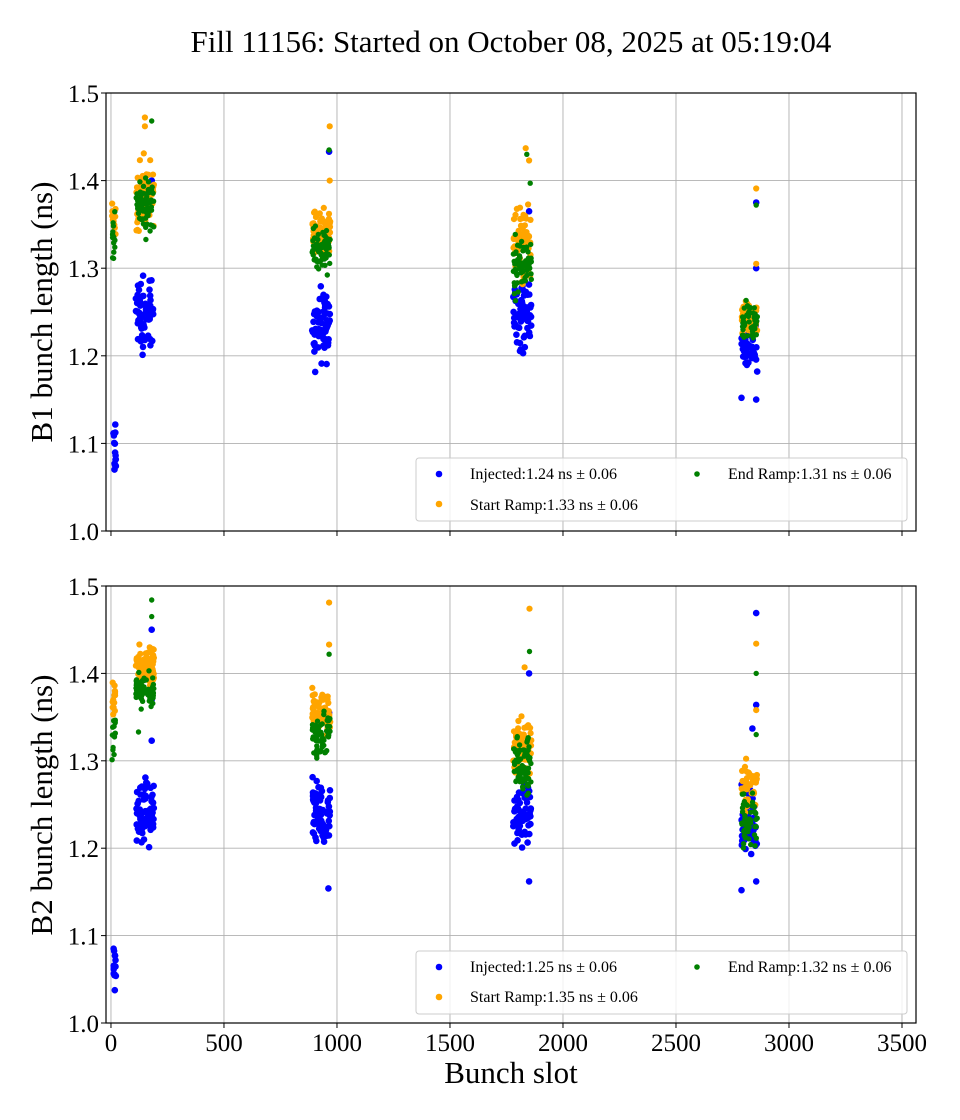 The height and width of the screenshot is (1120, 960). I want to click on legend-label-injected: Injected:1.24 ns ± 0.06, so click(543, 474).